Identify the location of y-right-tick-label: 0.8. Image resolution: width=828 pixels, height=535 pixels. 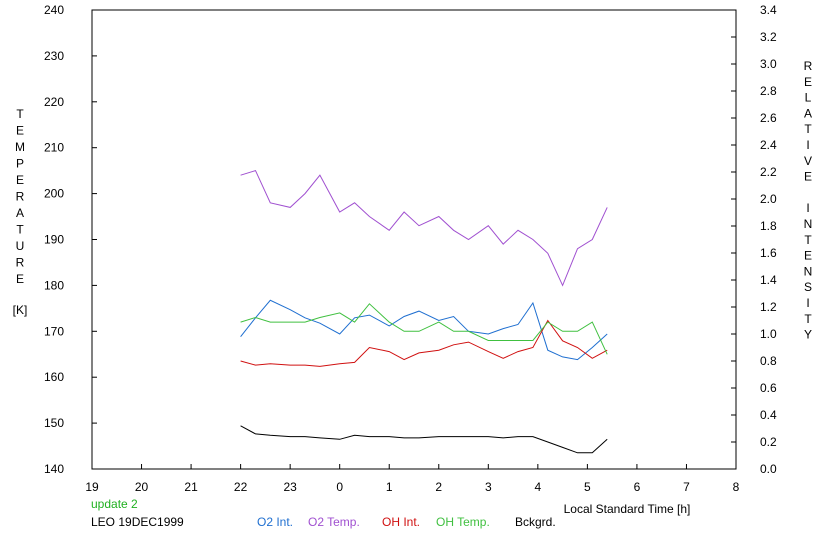
(768, 361).